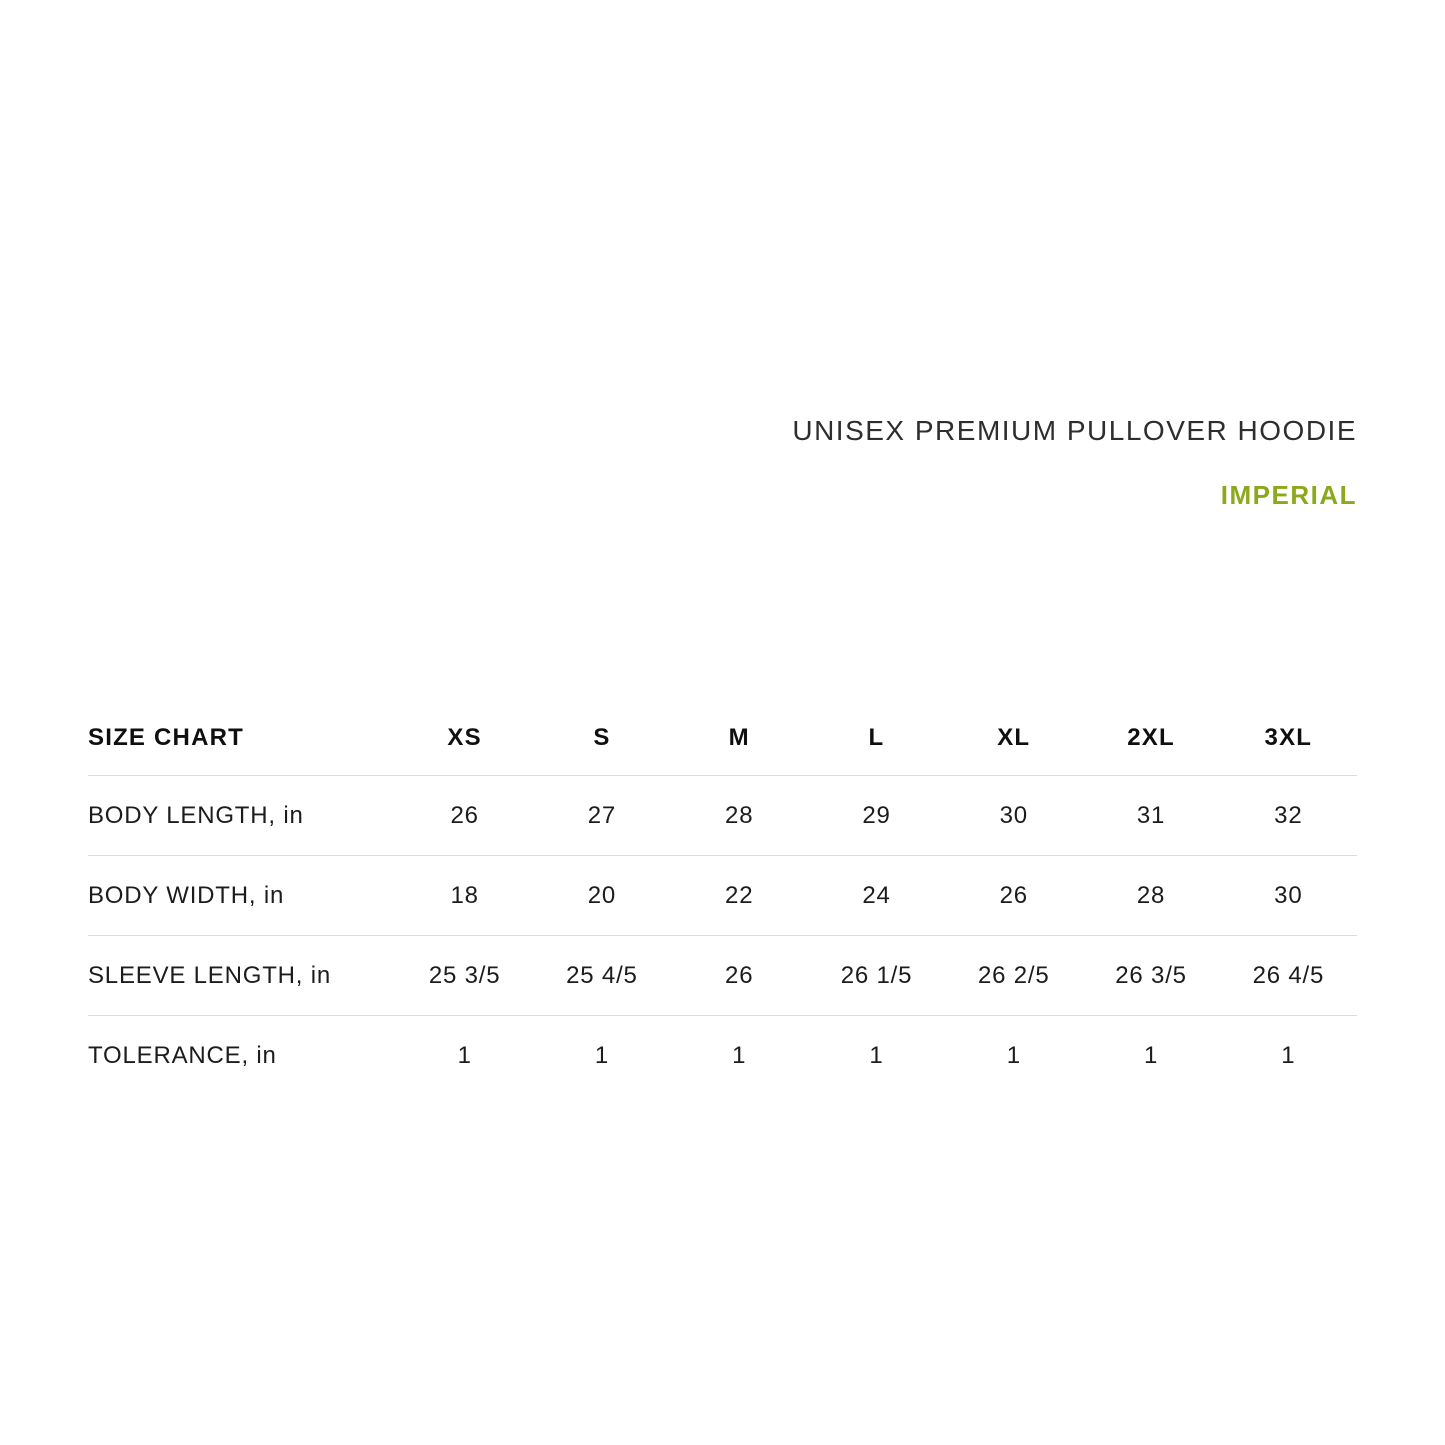 The height and width of the screenshot is (1445, 1445). What do you see at coordinates (876, 737) in the screenshot?
I see `column-header-l: L` at bounding box center [876, 737].